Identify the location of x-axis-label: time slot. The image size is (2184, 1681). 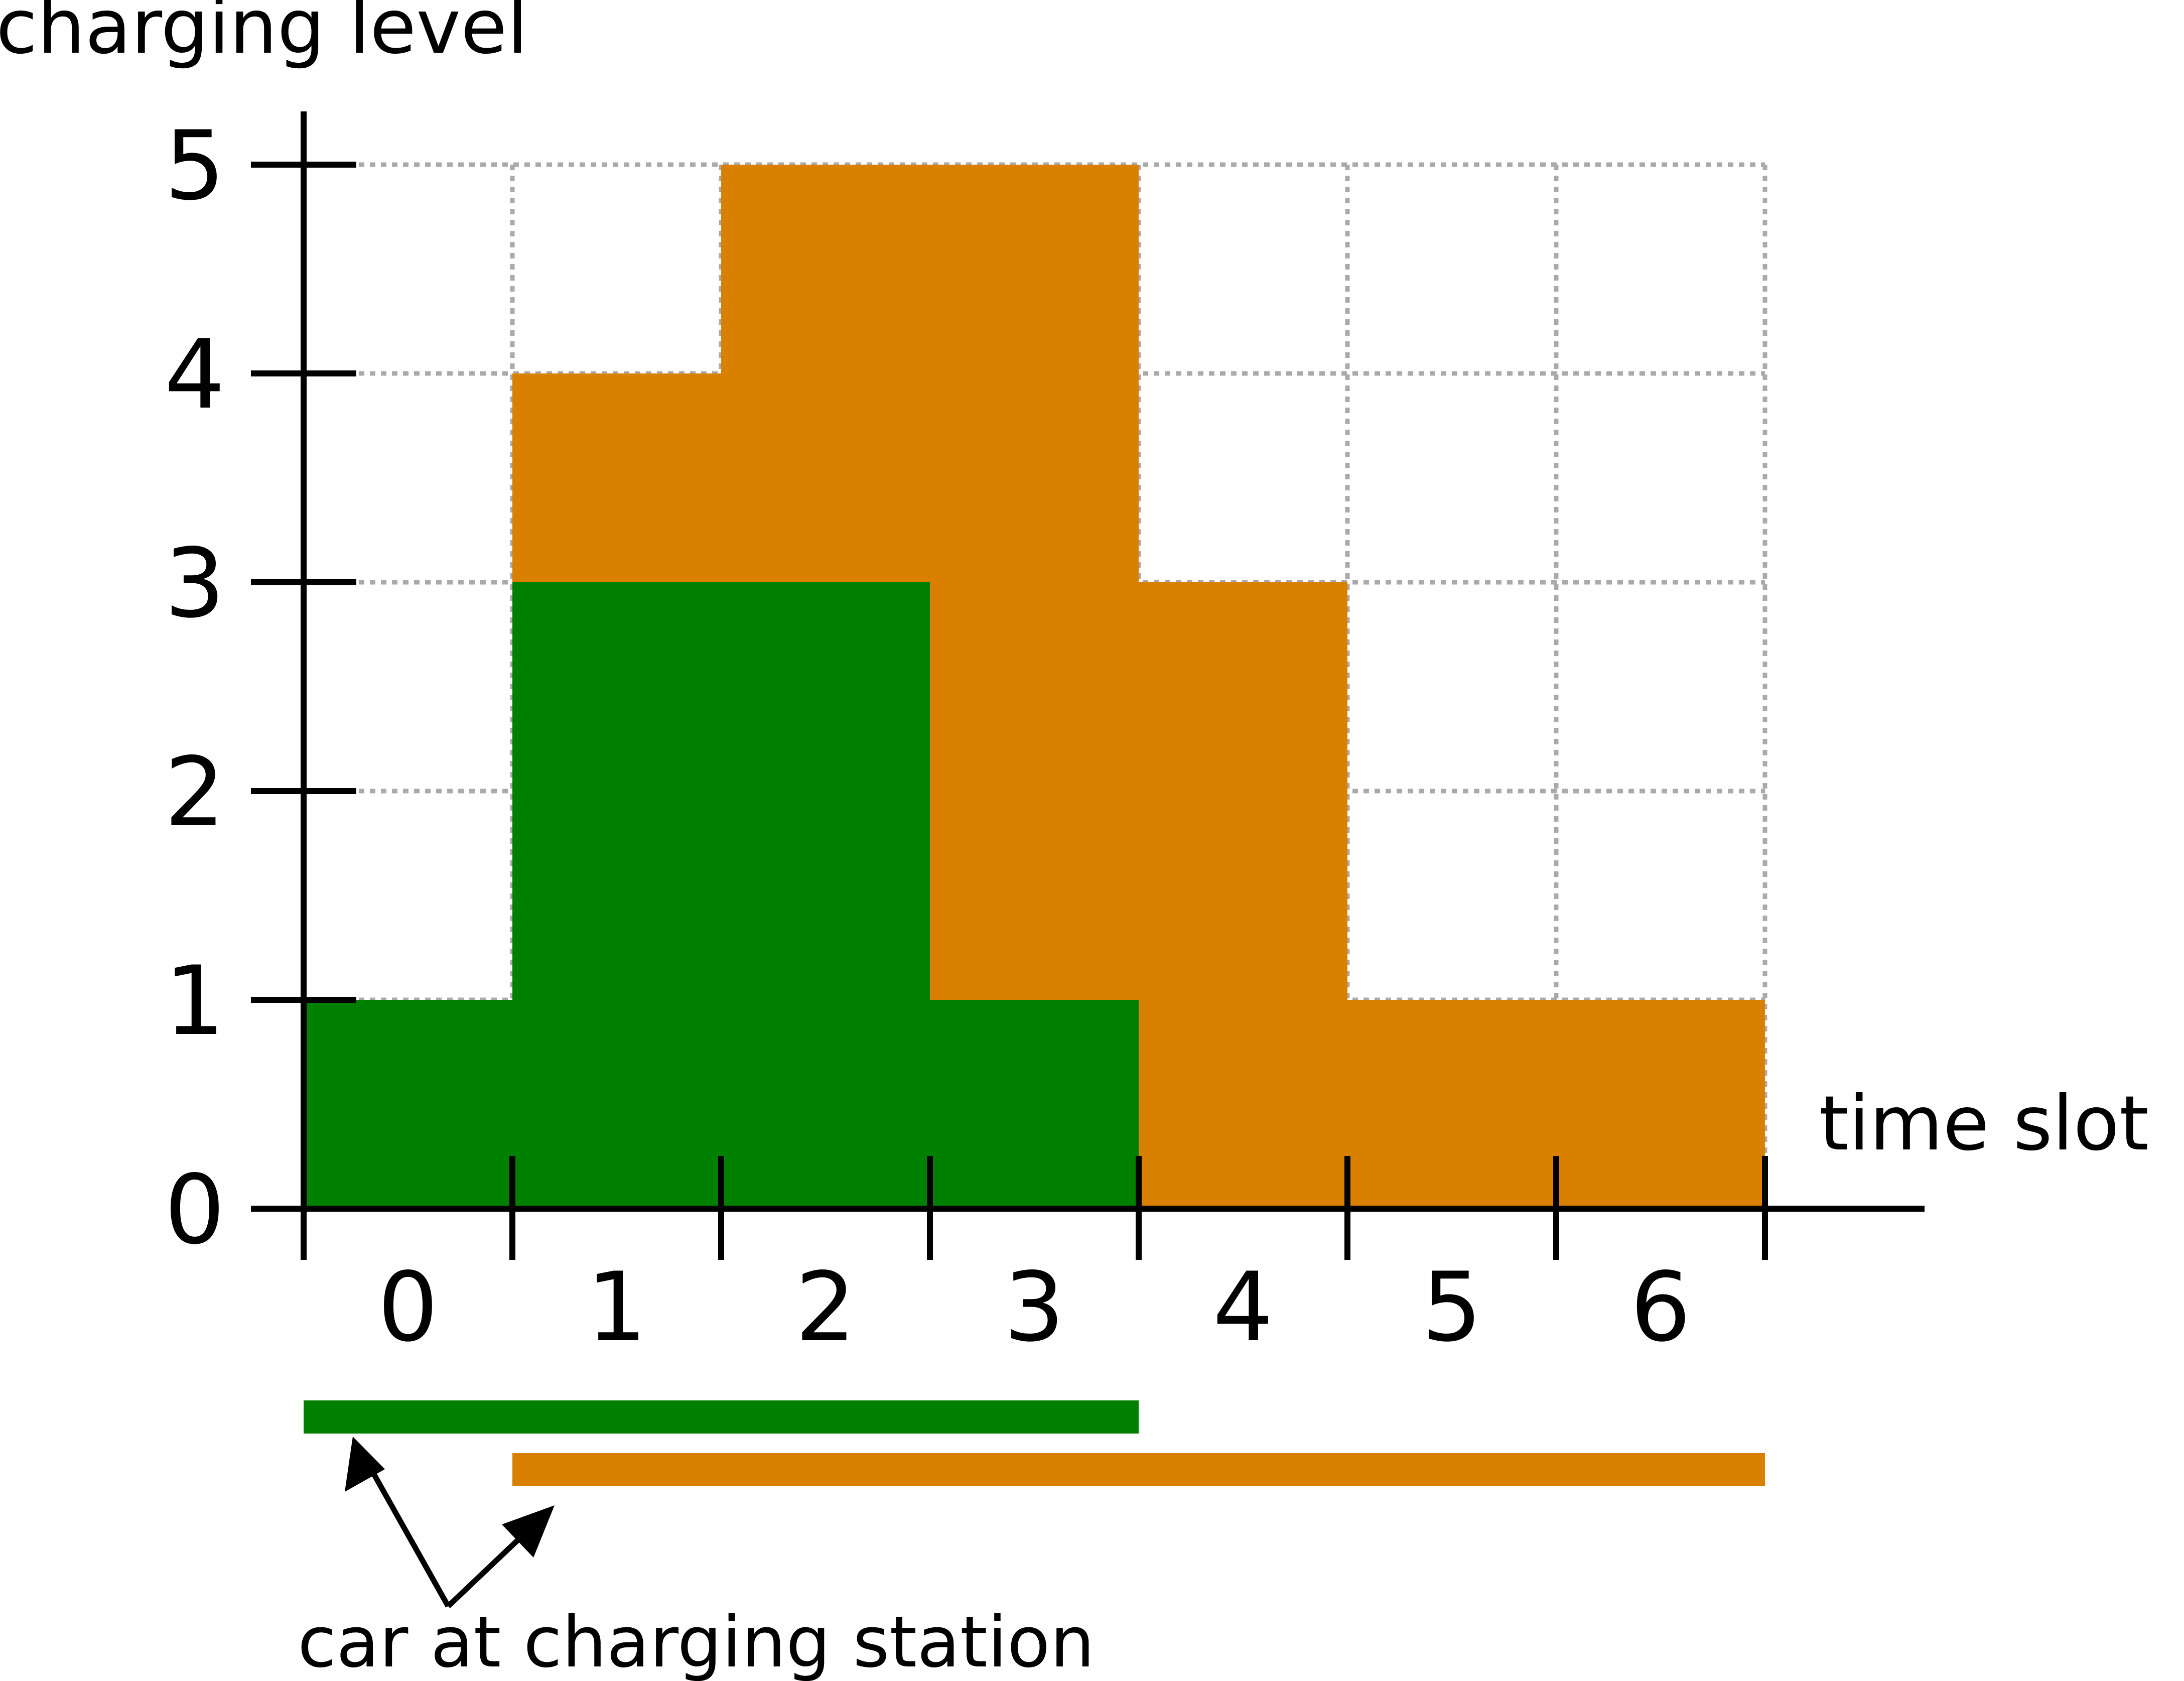
(1984, 1124).